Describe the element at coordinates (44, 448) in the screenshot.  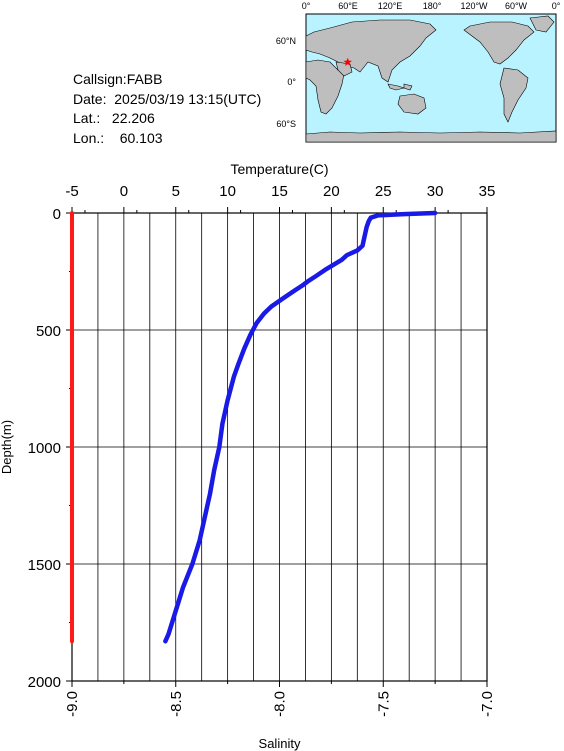
I see `y-tick-label: 1000` at that location.